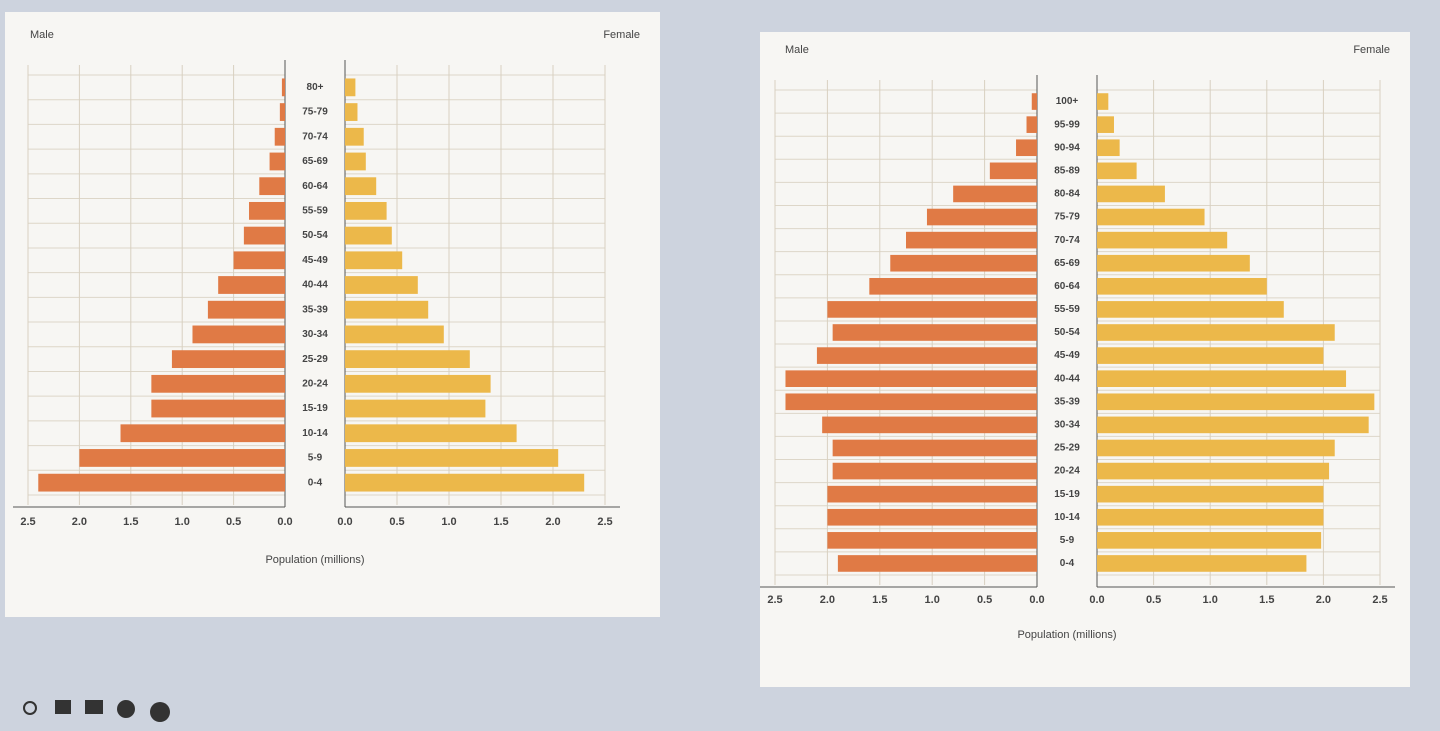 The height and width of the screenshot is (731, 1440). What do you see at coordinates (1067, 355) in the screenshot?
I see `age-label: 45-49` at bounding box center [1067, 355].